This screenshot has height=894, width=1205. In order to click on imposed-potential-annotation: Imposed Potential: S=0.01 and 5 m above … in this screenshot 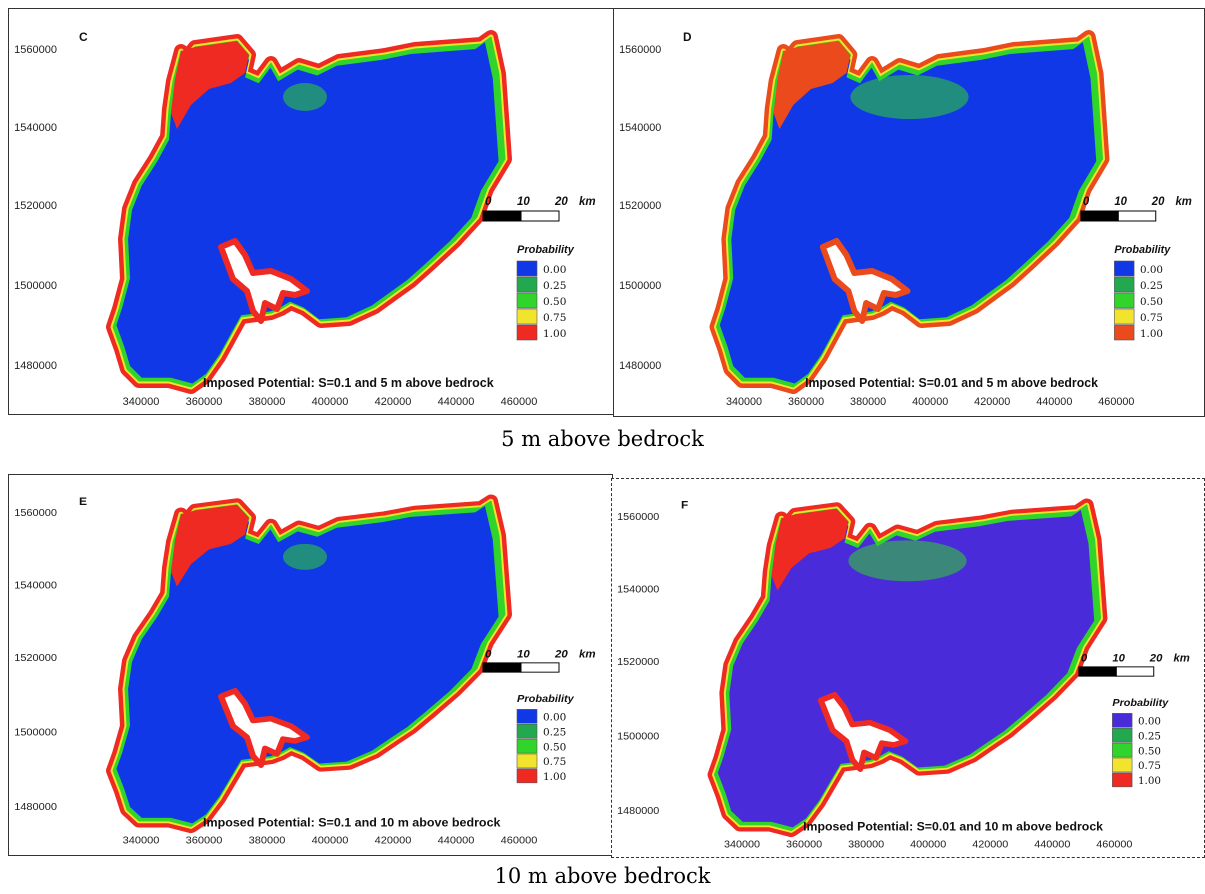, I will do `click(951, 383)`.